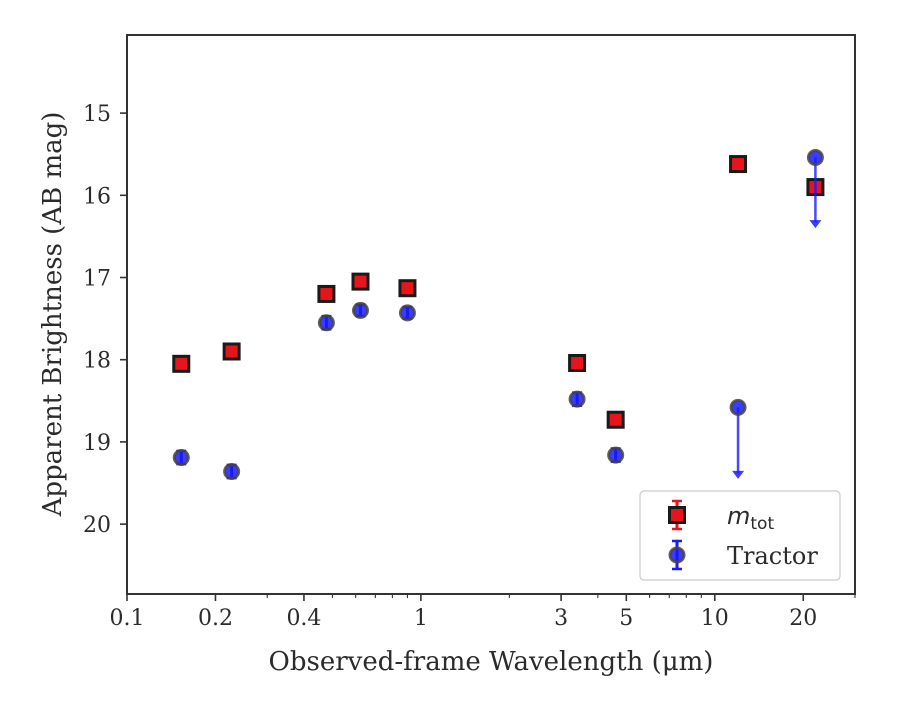 Image resolution: width=900 pixels, height=704 pixels. What do you see at coordinates (772, 556) in the screenshot?
I see `legend-label: Tractor` at bounding box center [772, 556].